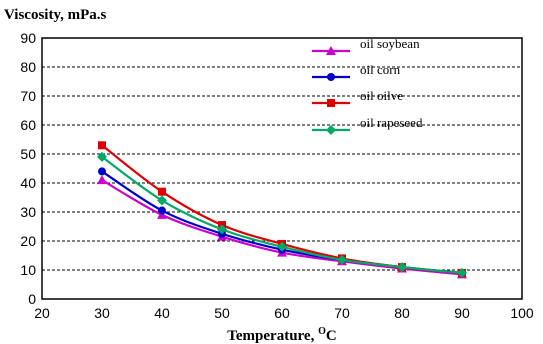  I want to click on x-tick-70: 70, so click(342, 313).